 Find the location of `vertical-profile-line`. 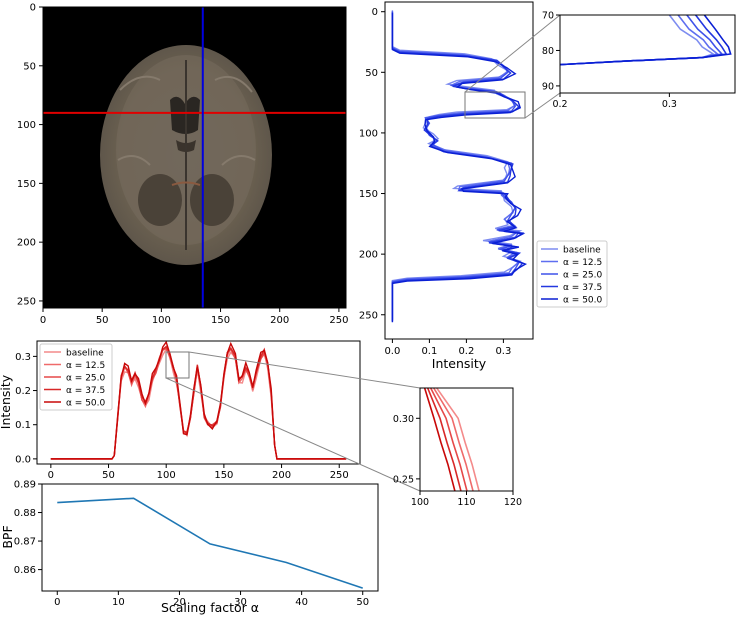

vertical-profile-line is located at coordinates (459, 168).